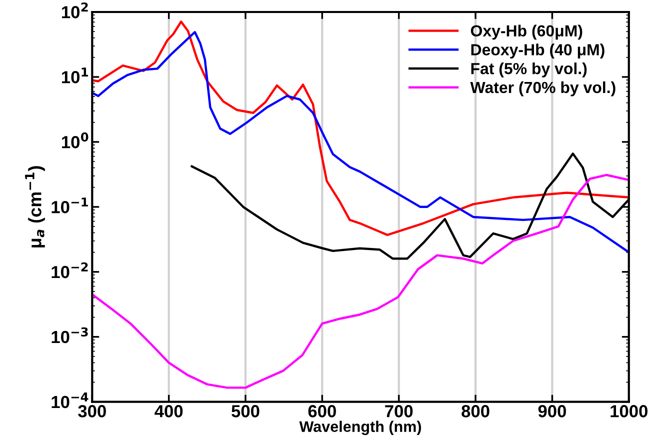  Describe the element at coordinates (360, 428) in the screenshot. I see `x-axis-title: Wavelength (nm)` at that location.